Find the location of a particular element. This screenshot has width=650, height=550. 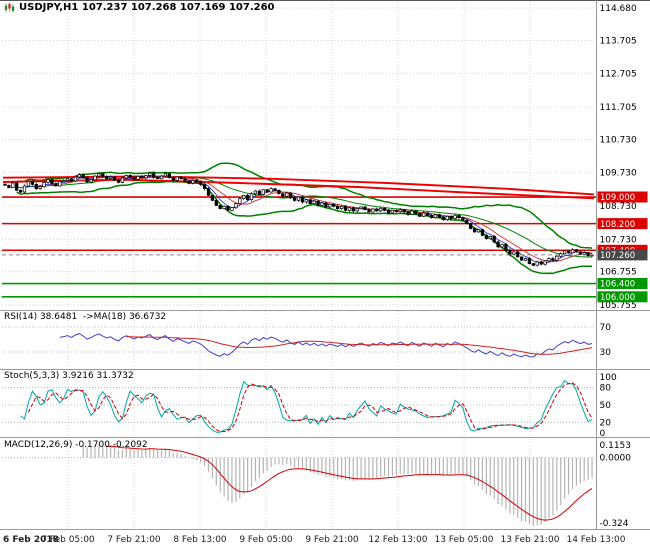

price-level-badge is located at coordinates (622, 283).